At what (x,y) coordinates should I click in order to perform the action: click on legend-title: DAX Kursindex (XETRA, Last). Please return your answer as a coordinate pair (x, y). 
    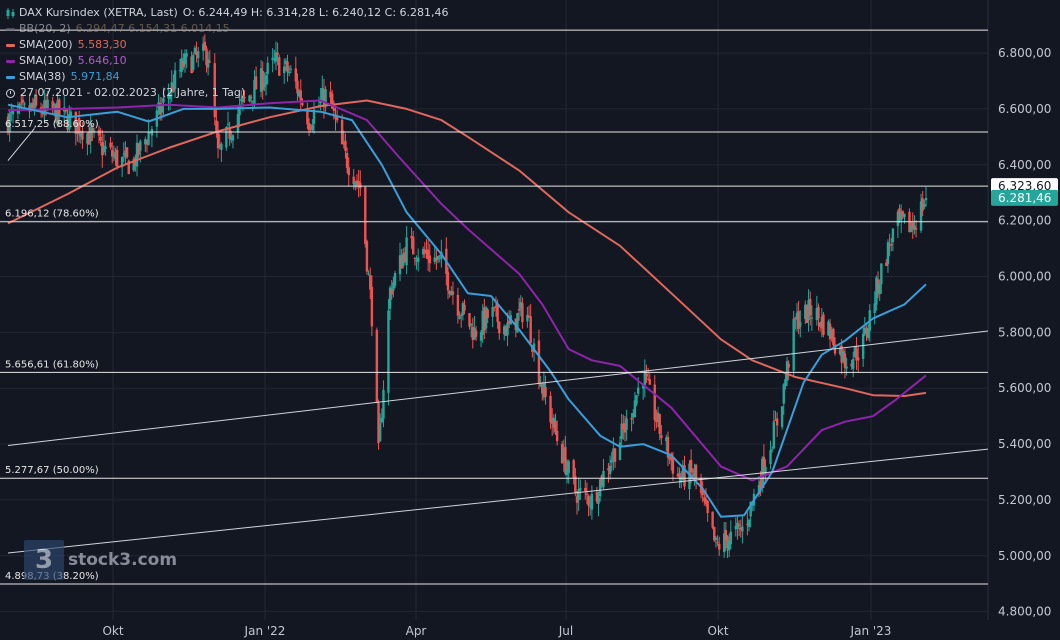
    Looking at the image, I should click on (98, 12).